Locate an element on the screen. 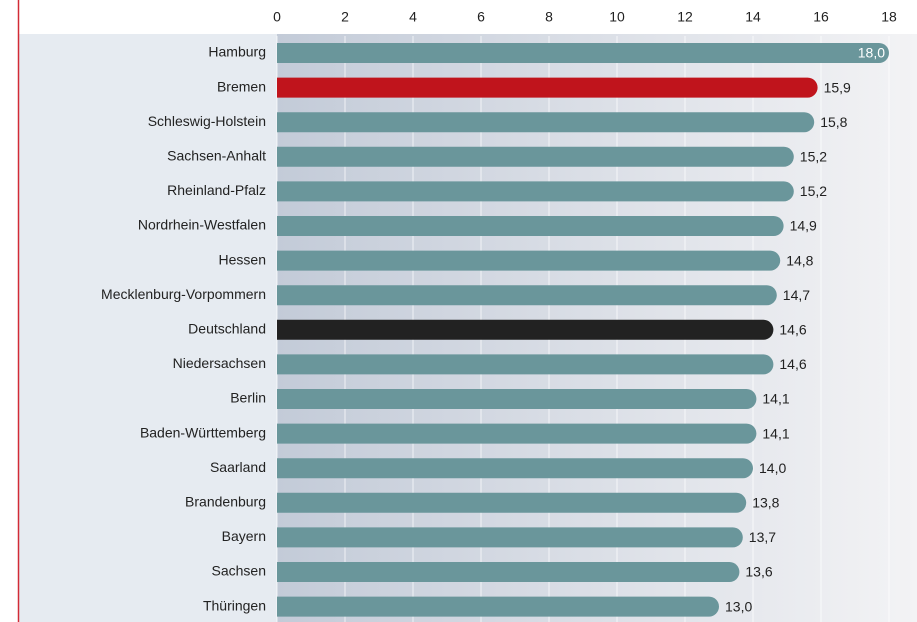 This screenshot has width=917, height=622. x-tick-label: 10 is located at coordinates (617, 17).